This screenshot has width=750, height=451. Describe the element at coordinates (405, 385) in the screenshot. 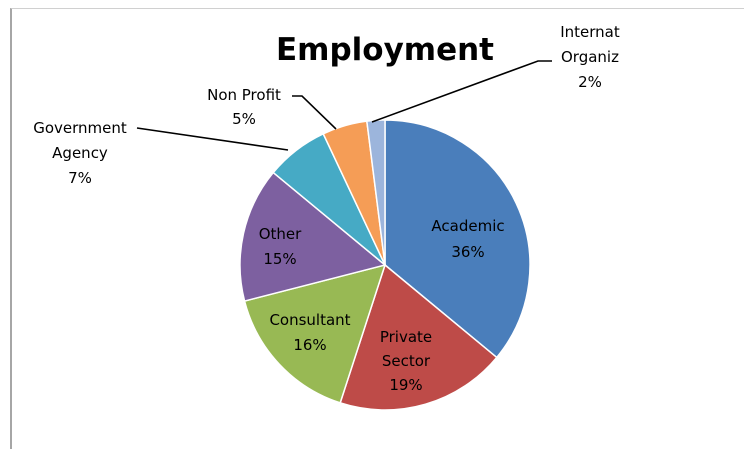

I see `slice-pct-private: 19%` at that location.